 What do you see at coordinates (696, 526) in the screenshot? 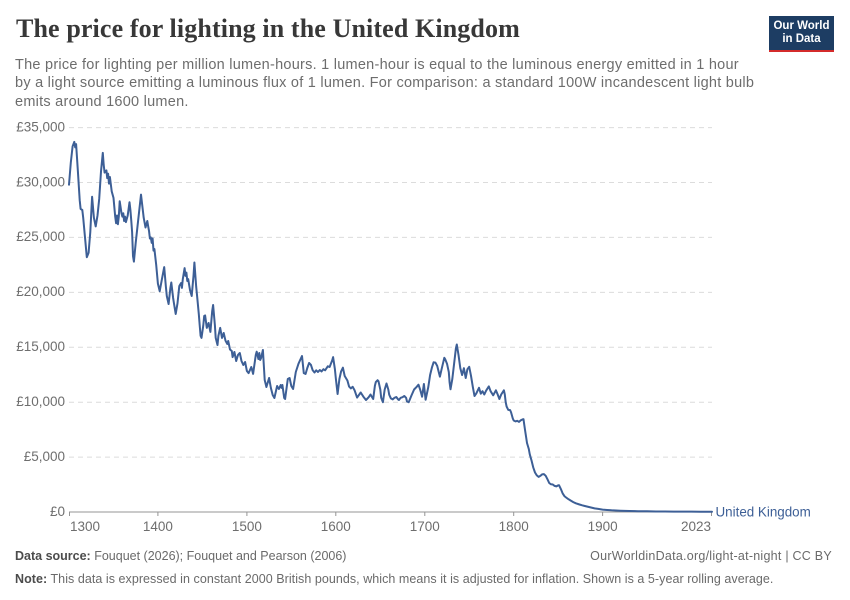
I see `svg-text: 2023` at bounding box center [696, 526].